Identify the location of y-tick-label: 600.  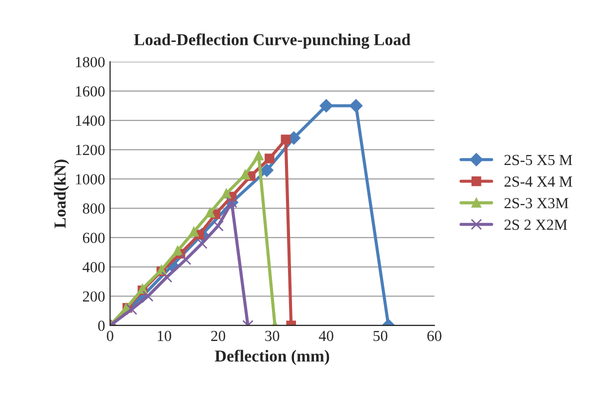
(93, 238).